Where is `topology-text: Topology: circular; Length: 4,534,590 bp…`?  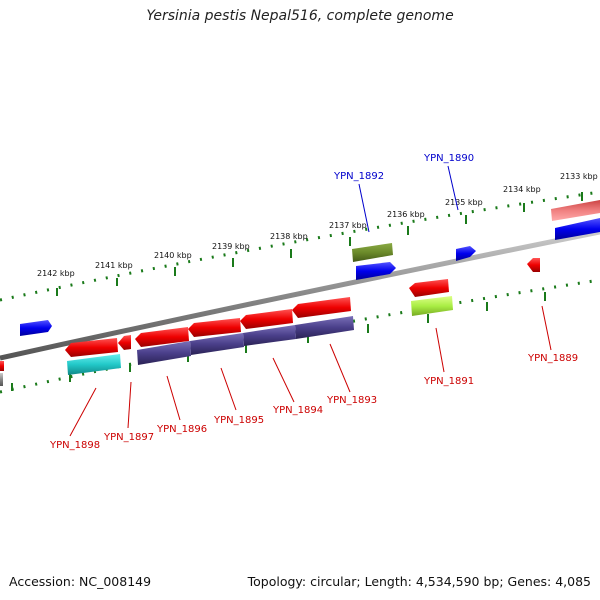 topology-text: Topology: circular; Length: 4,534,590 bp… is located at coordinates (419, 581).